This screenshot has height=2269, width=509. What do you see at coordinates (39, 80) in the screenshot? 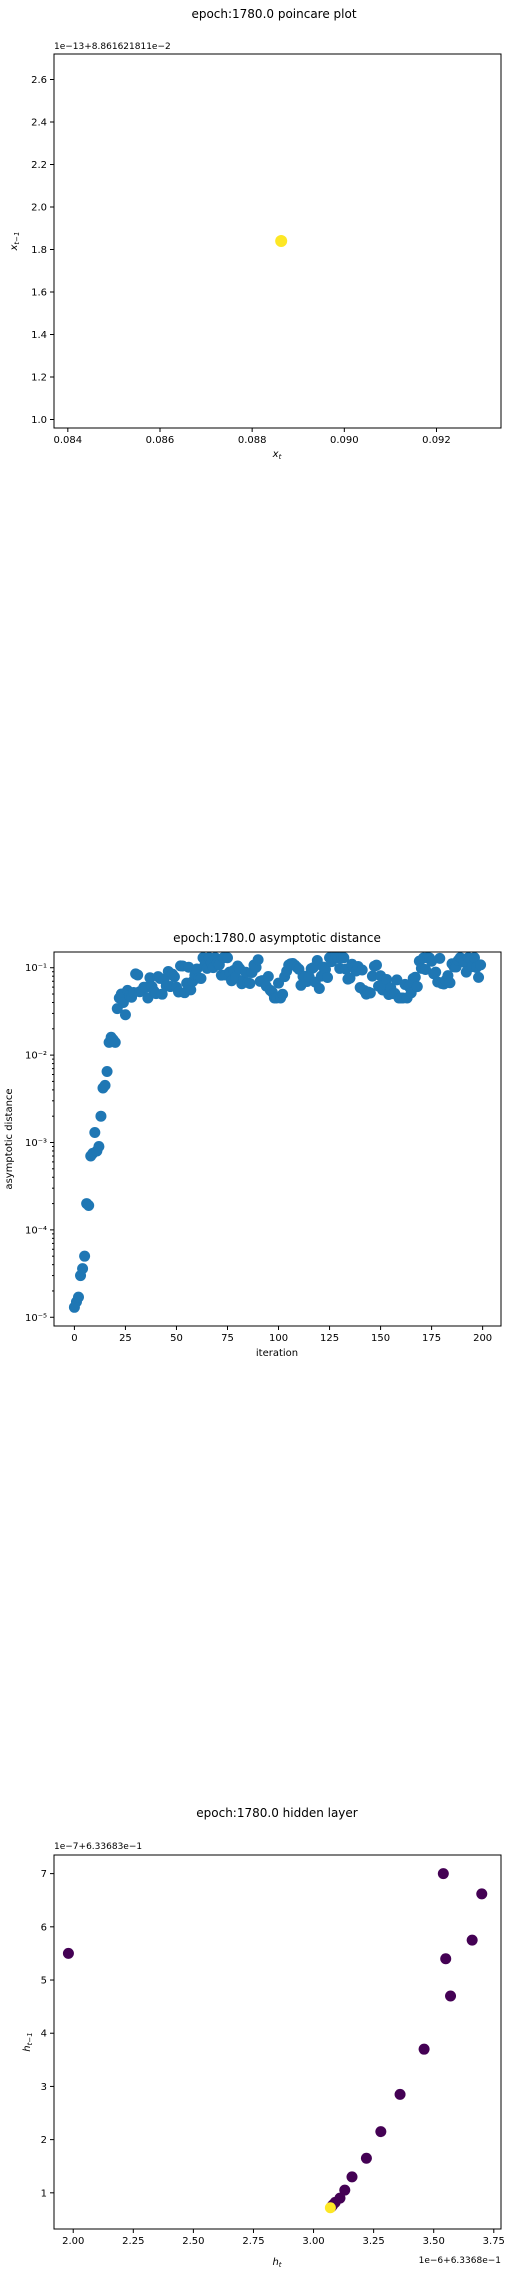
I see `y-tick-label: 2.6` at bounding box center [39, 80].